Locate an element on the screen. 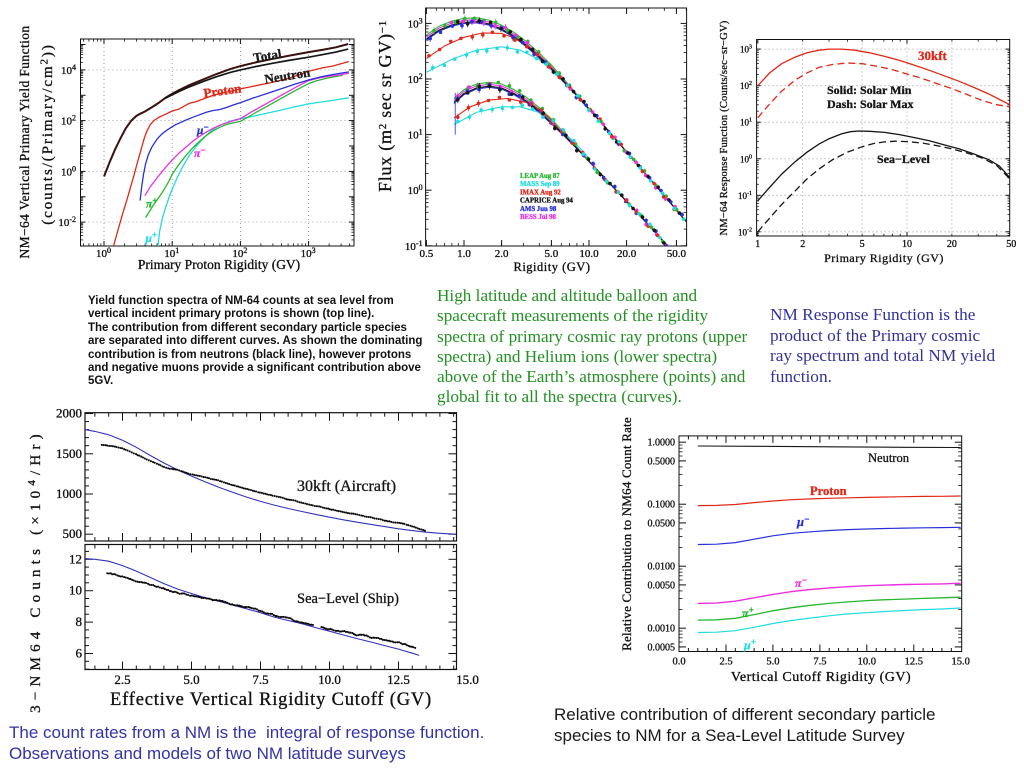 The height and width of the screenshot is (768, 1024). svg-text: 500 is located at coordinates (73, 533).